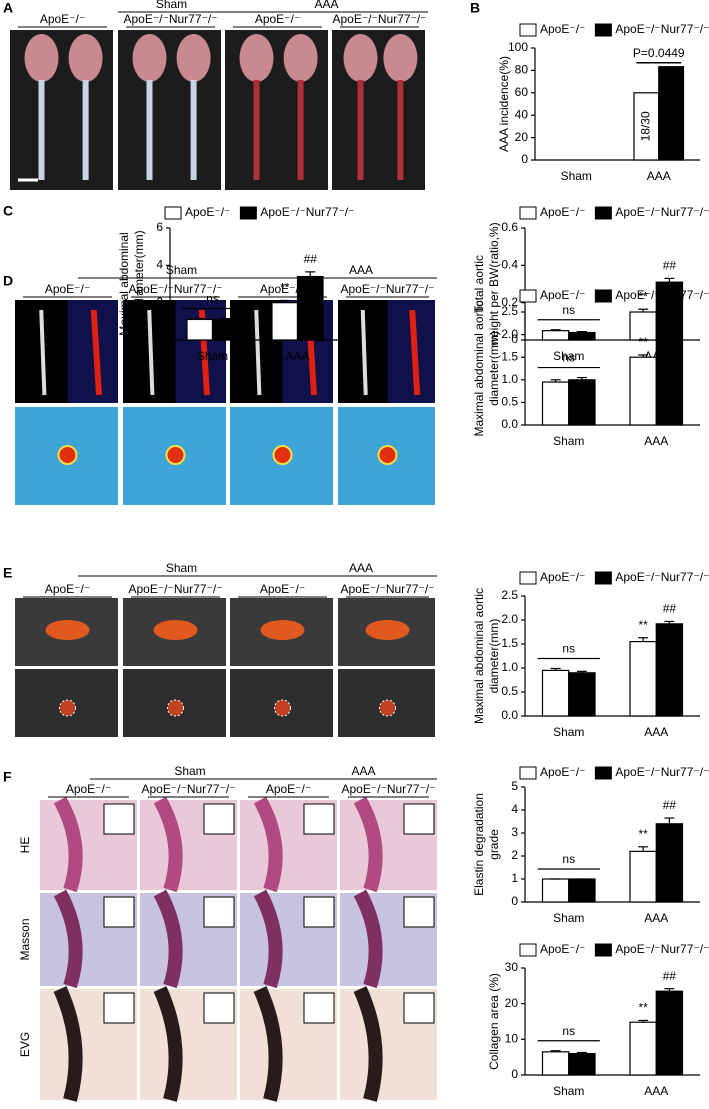  Describe the element at coordinates (522, 137) in the screenshot. I see `y-tick-label: 20` at that location.